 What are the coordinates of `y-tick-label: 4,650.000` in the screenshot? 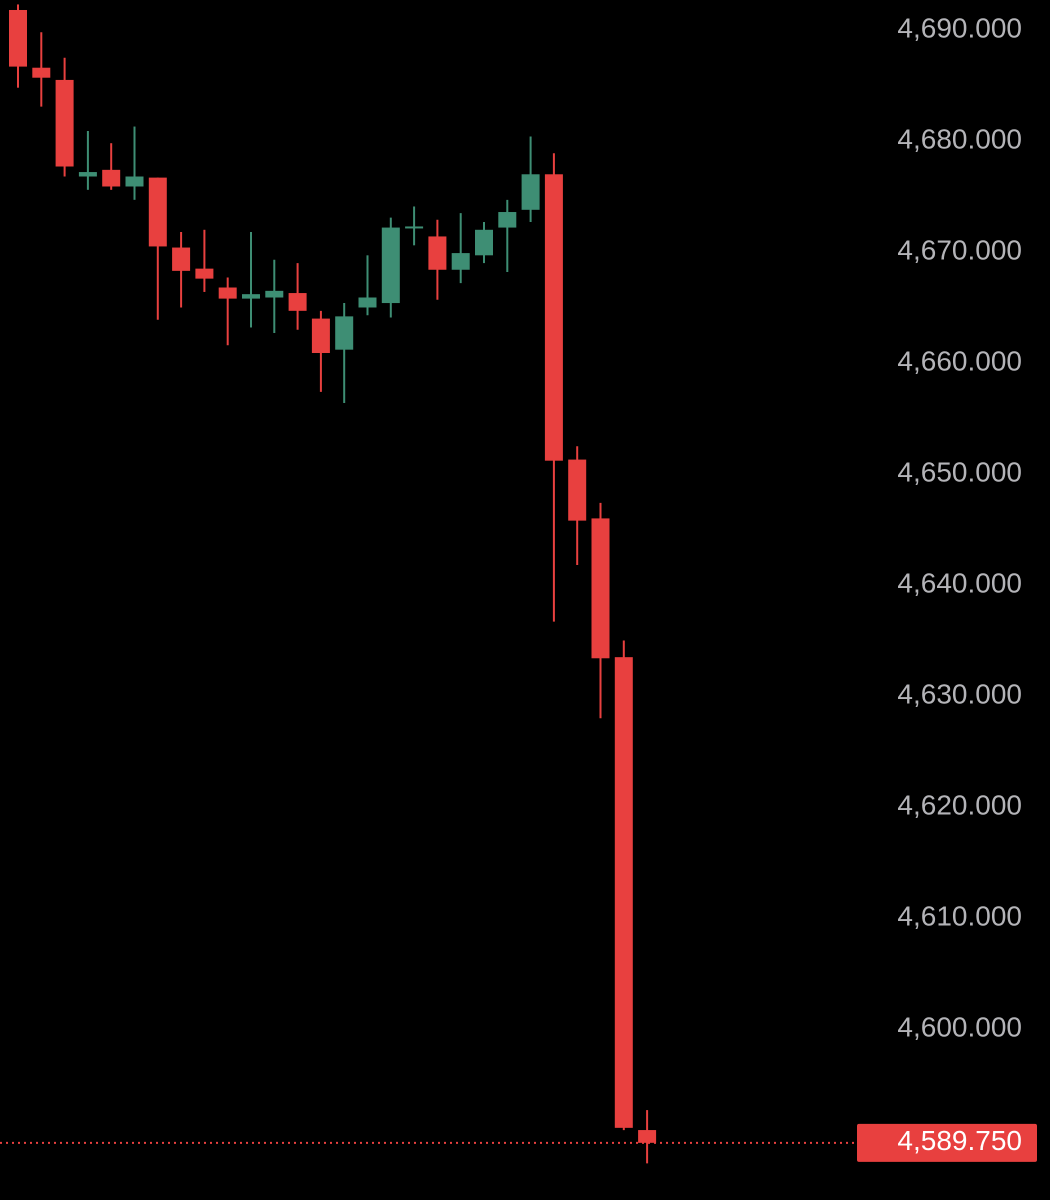 It's located at (959, 471).